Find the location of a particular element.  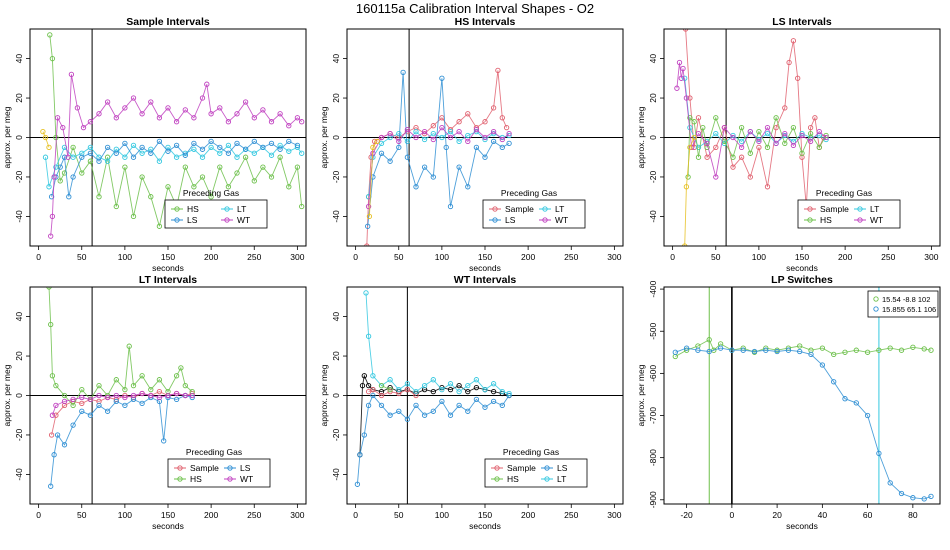

panel-title: Sample Intervals is located at coordinates (168, 22).